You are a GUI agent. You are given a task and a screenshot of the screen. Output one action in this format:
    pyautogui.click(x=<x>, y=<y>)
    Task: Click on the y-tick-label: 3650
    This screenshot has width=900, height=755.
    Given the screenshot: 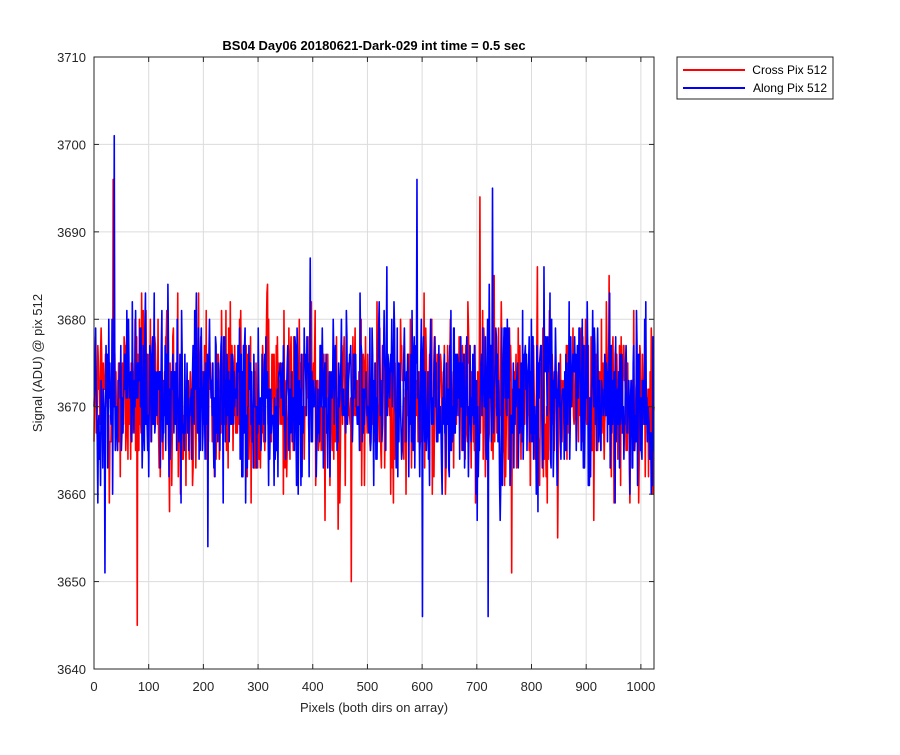 What is the action you would take?
    pyautogui.click(x=71, y=582)
    